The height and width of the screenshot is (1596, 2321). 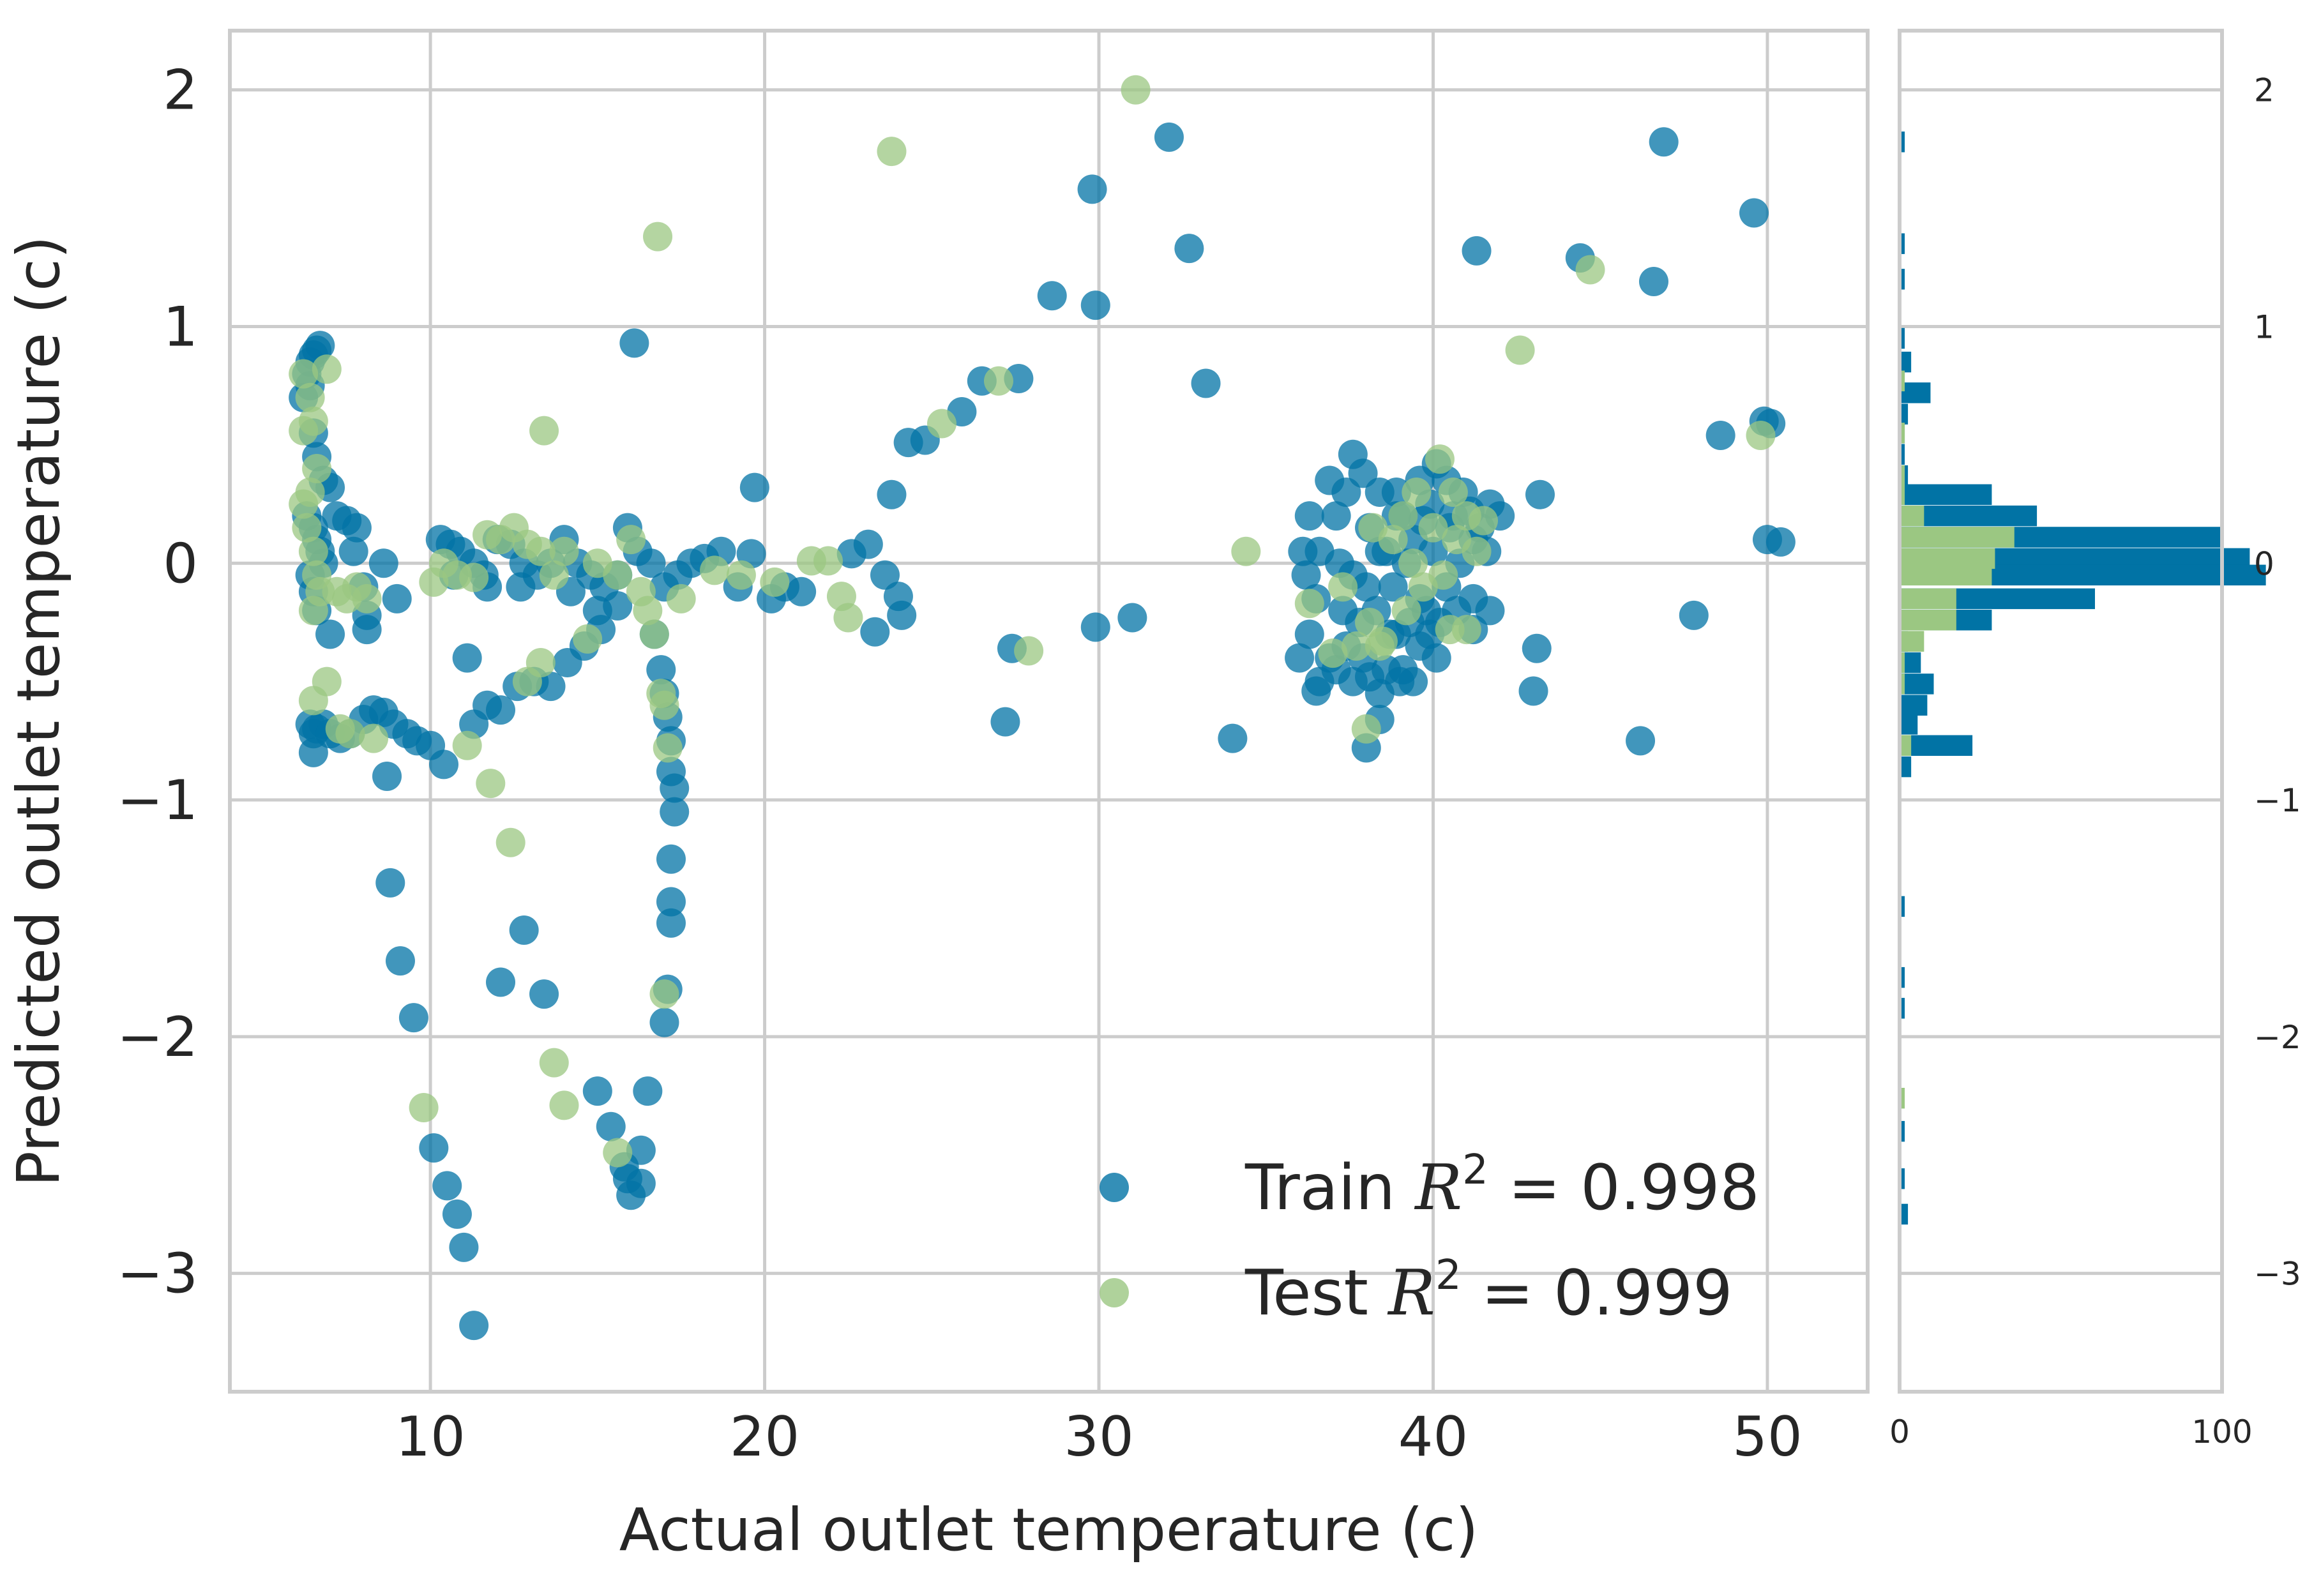 I want to click on x-tick-label: 20, so click(x=764, y=1437).